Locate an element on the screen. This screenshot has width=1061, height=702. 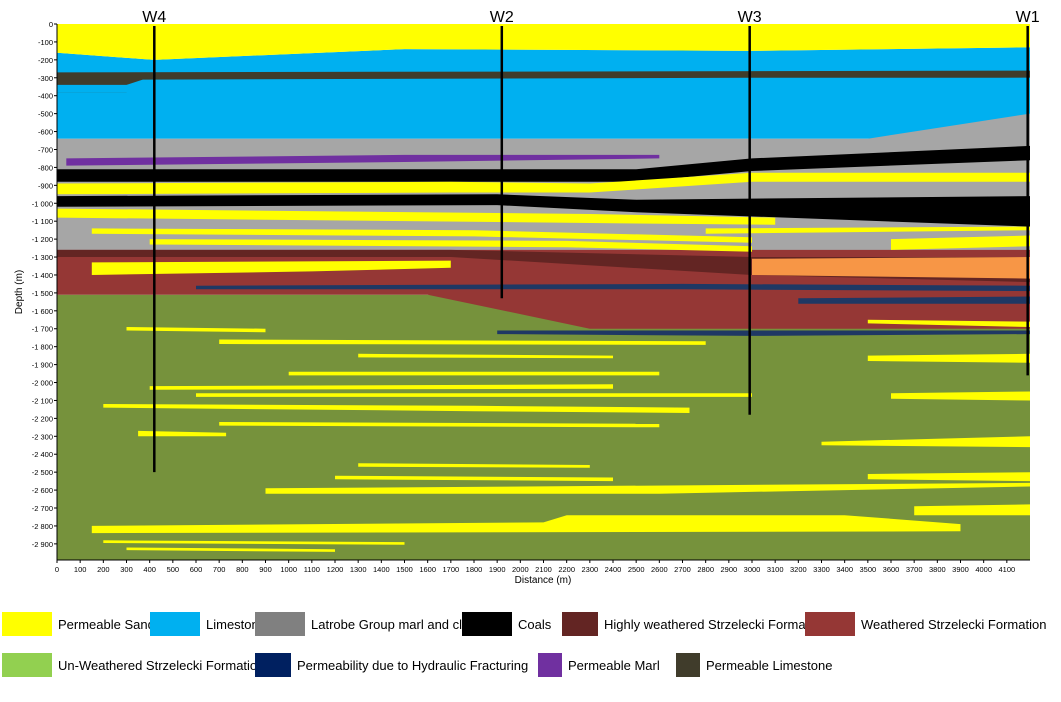
legend-label: Permeable Marl is located at coordinates (614, 665).